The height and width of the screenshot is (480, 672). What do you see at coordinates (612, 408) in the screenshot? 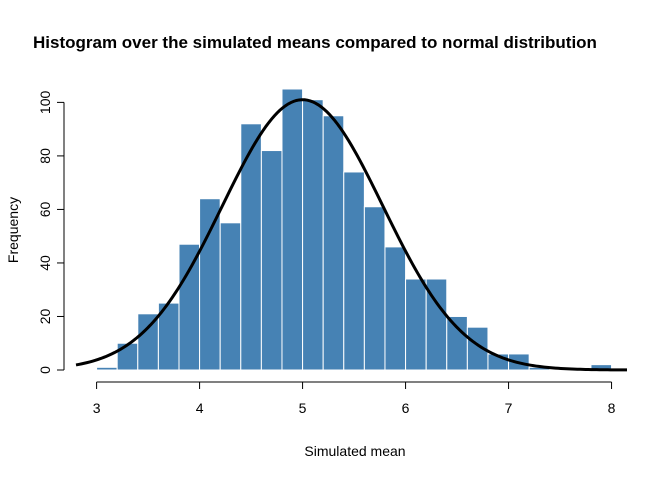
I see `x-tick-label: 8` at bounding box center [612, 408].